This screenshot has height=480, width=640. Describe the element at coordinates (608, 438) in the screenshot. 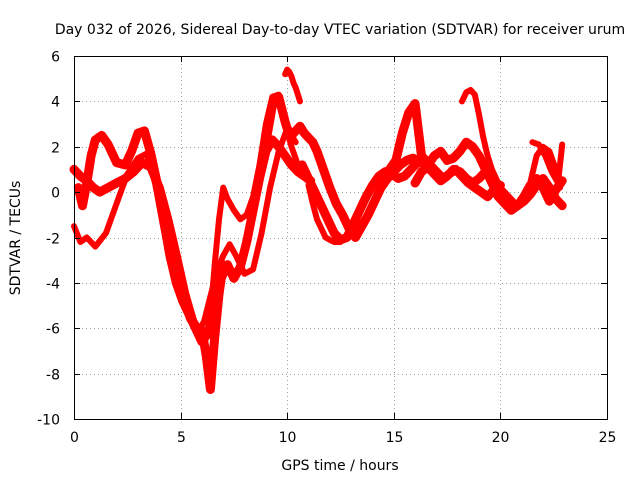

I see `x-tick-label: 25` at that location.